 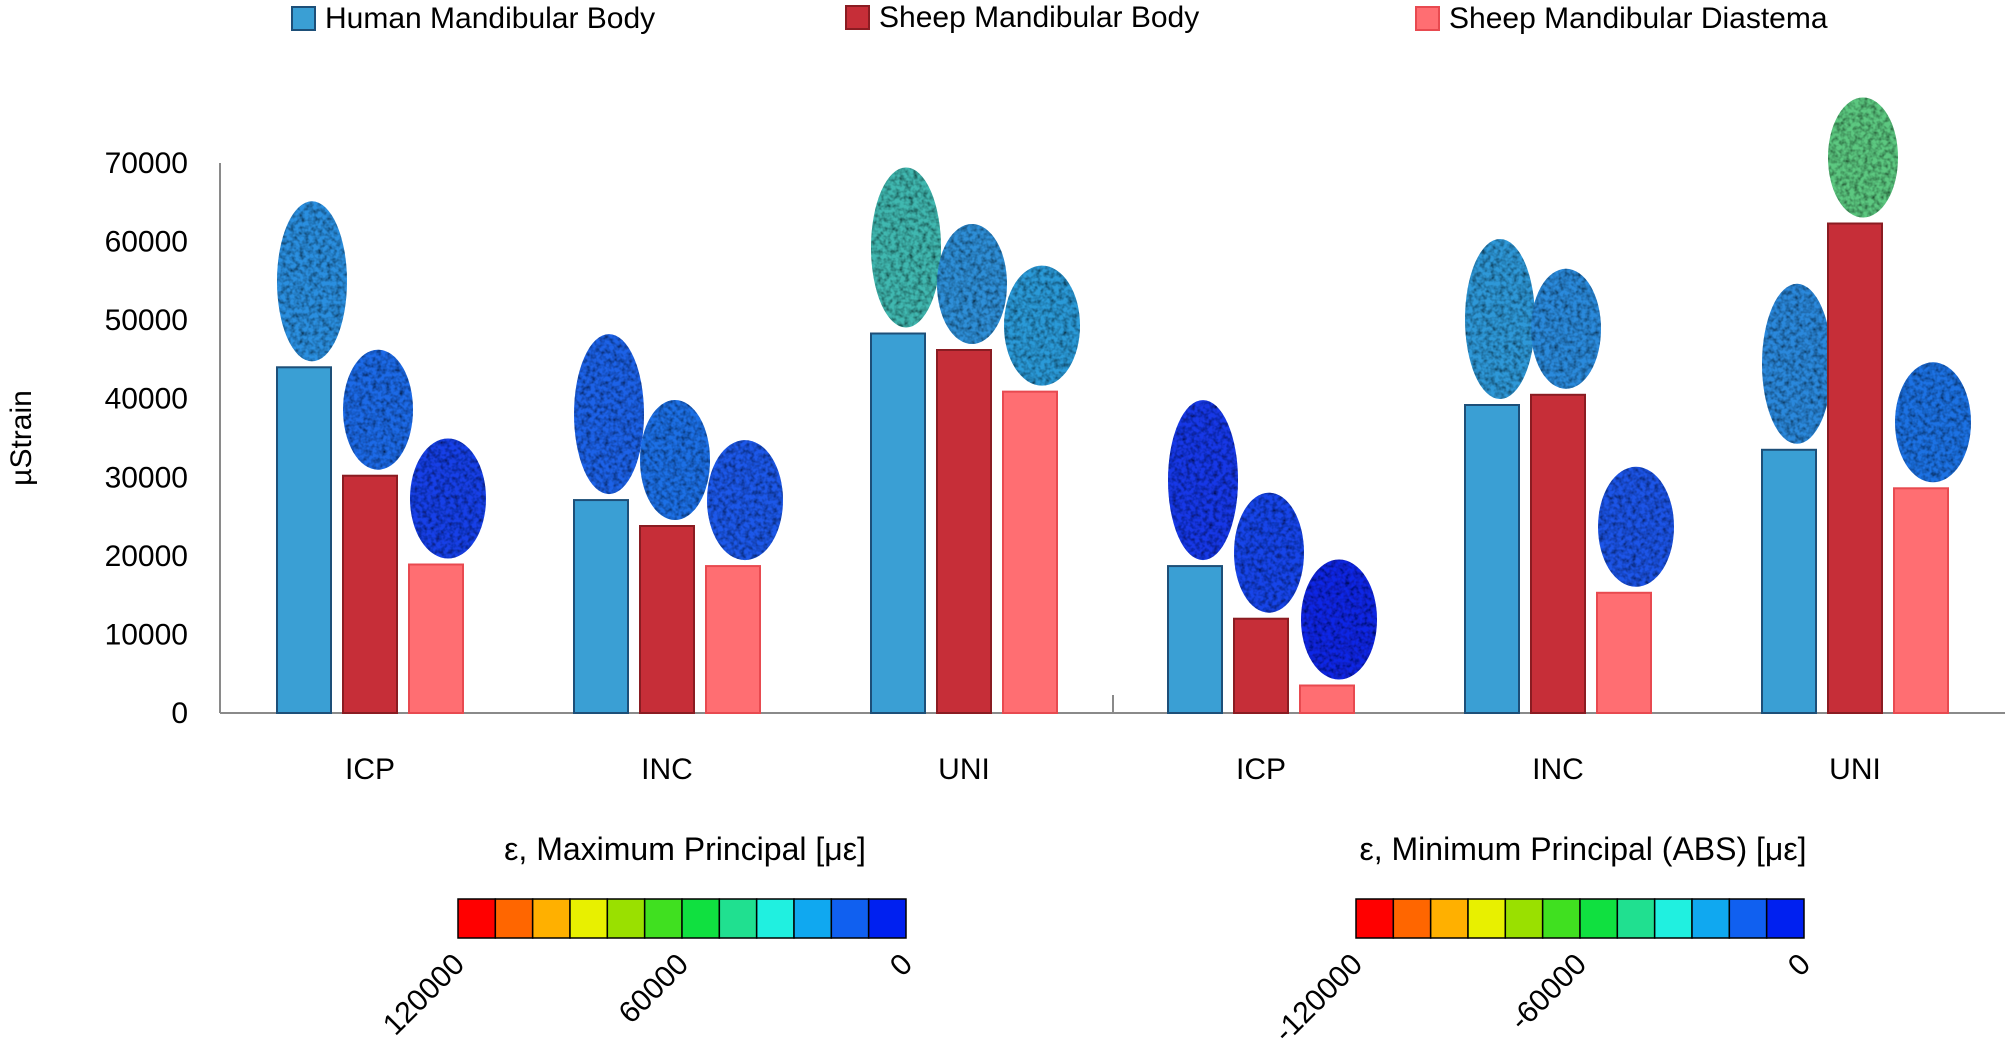 What do you see at coordinates (146, 242) in the screenshot?
I see `y-tick-label: 60000` at bounding box center [146, 242].